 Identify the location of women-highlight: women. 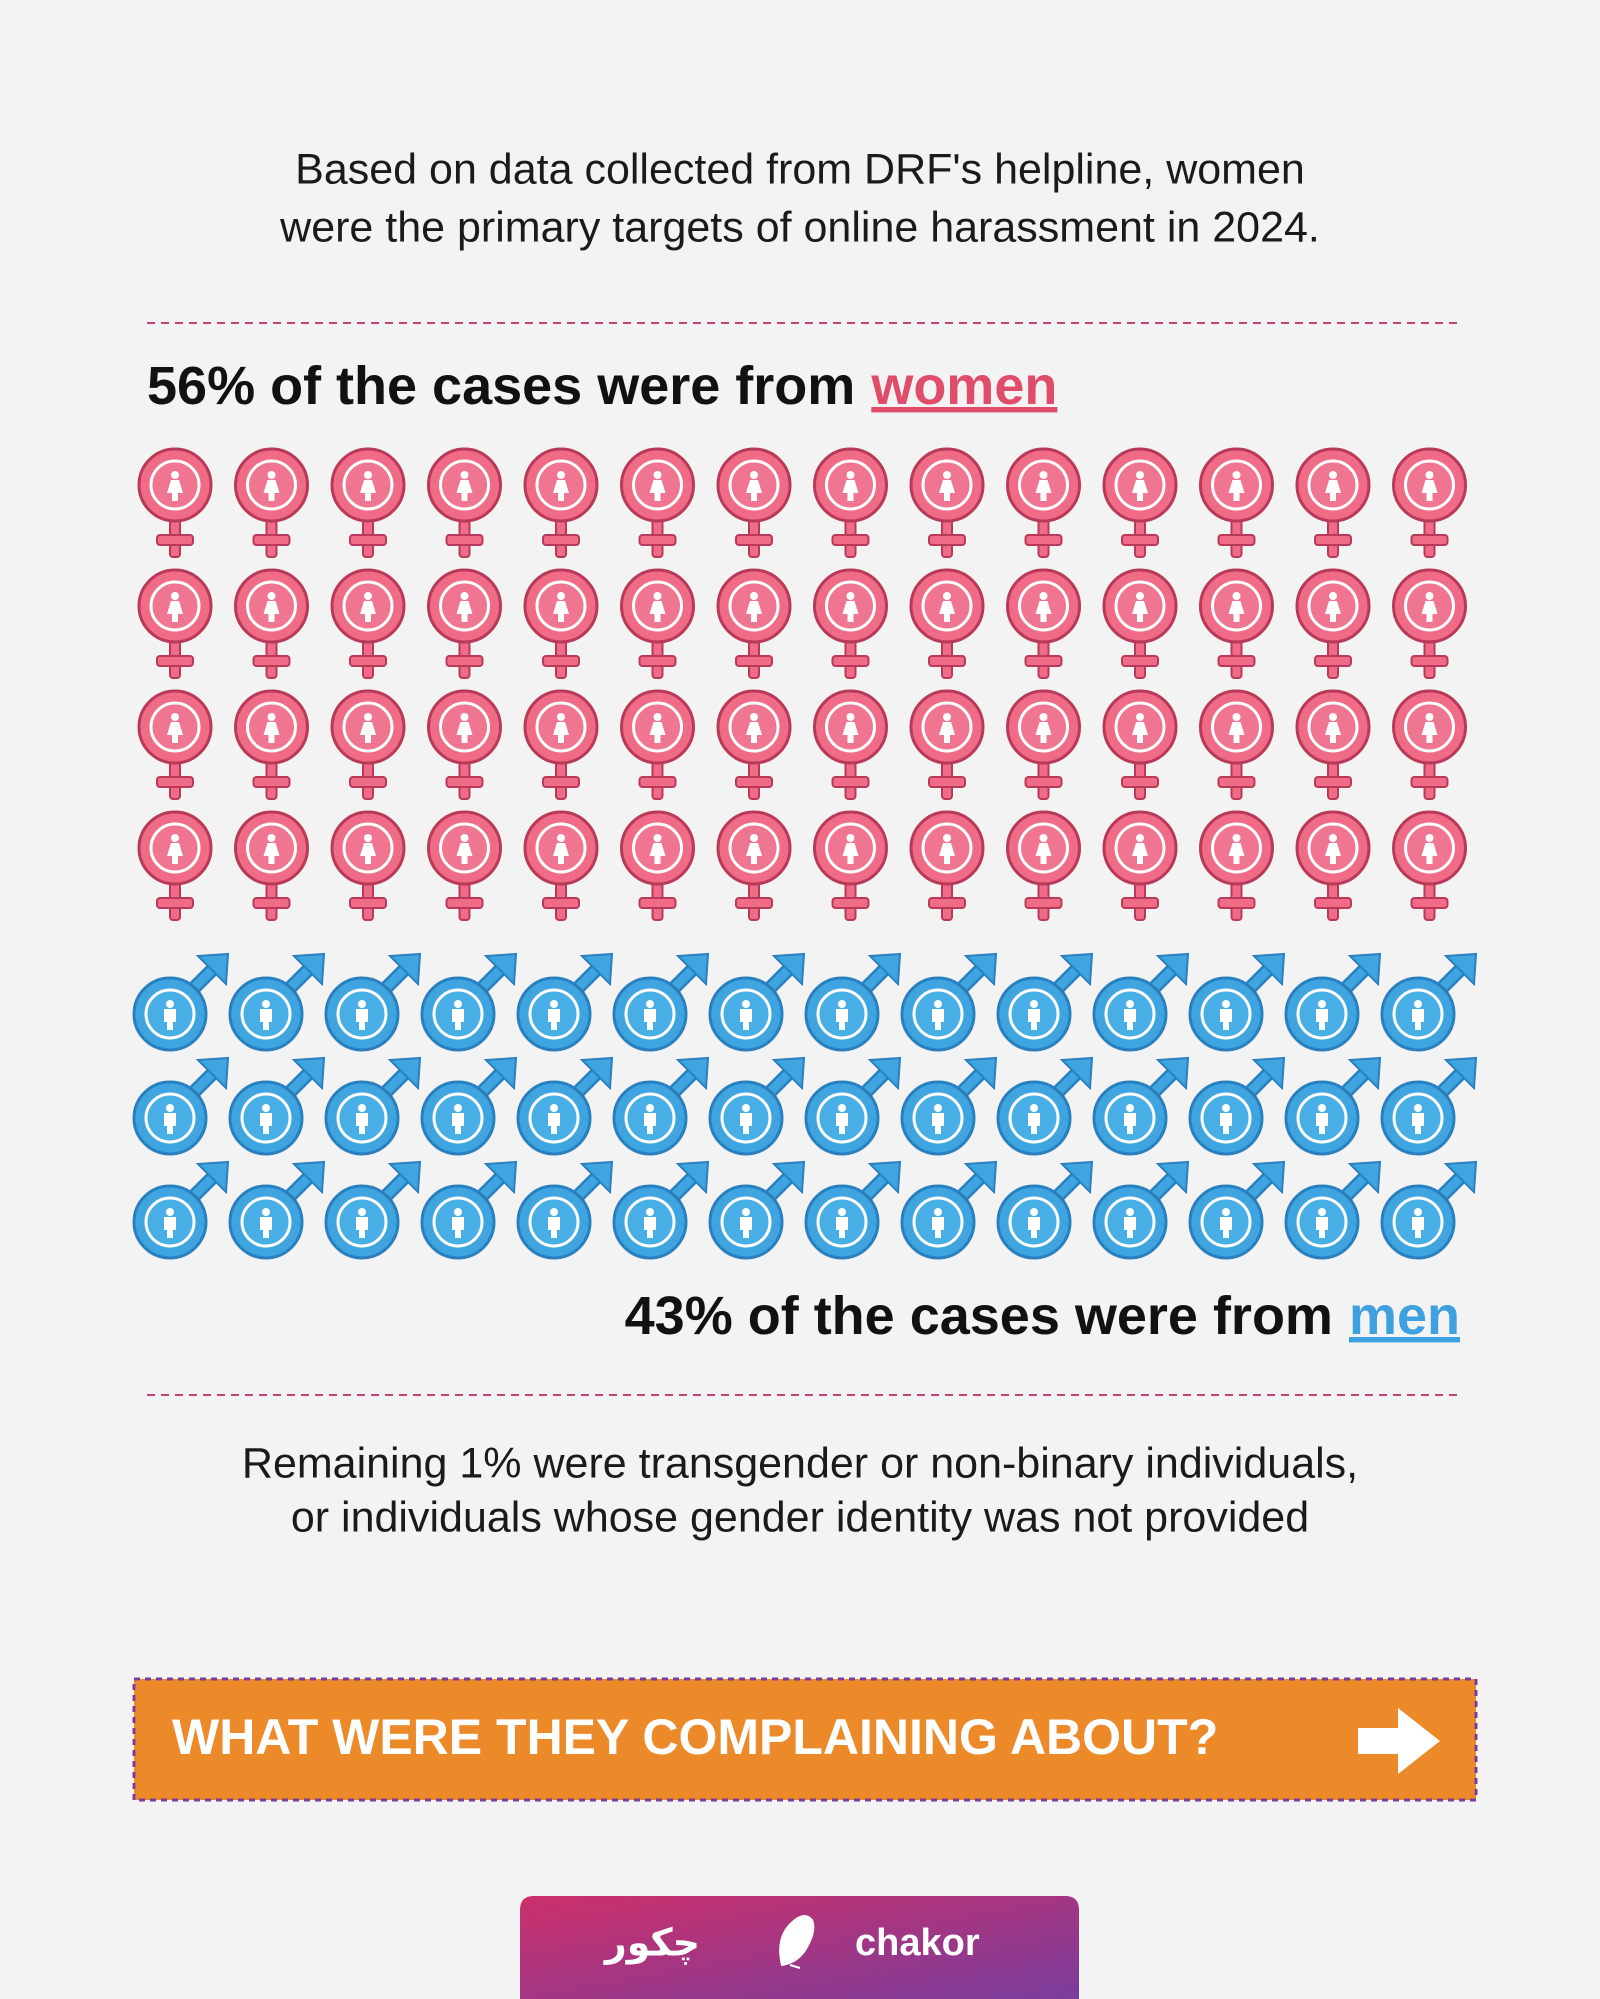
(963, 386).